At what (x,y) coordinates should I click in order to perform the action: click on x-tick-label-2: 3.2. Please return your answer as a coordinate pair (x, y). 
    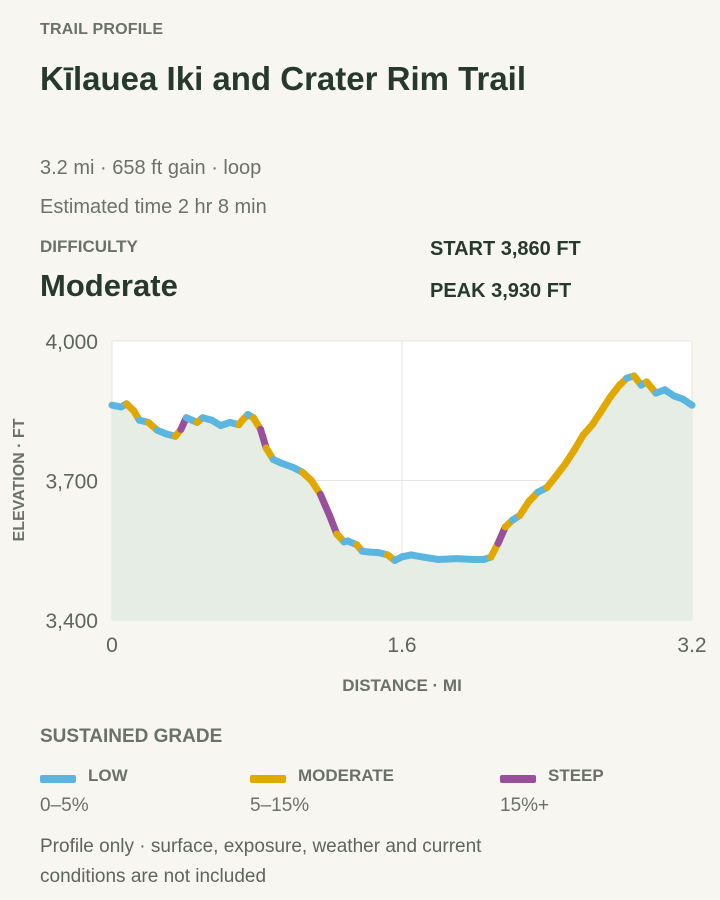
    Looking at the image, I should click on (691, 645).